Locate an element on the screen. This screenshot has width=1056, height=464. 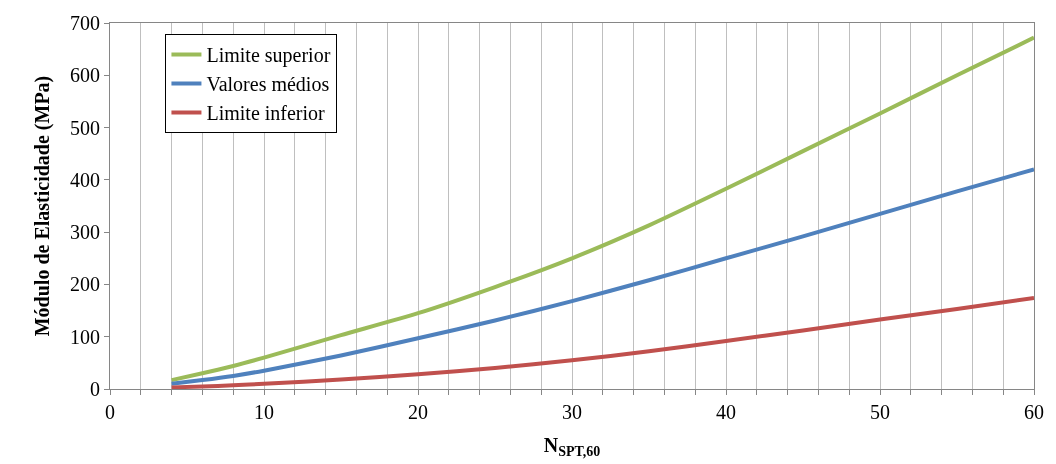
legend-label: Valores médios is located at coordinates (268, 84).